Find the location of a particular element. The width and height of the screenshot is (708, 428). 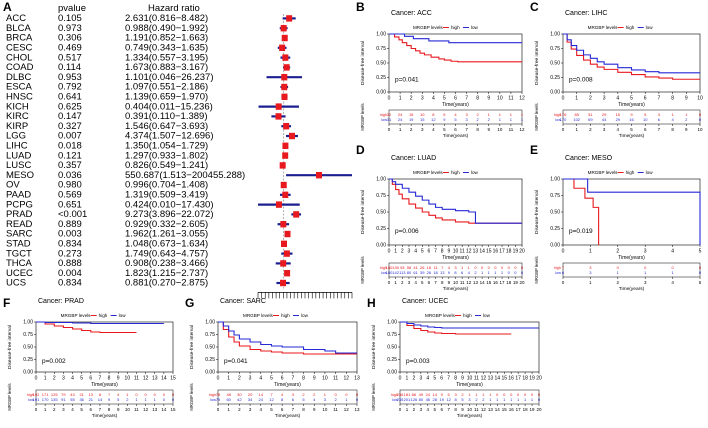

km-legend-high-label: high is located at coordinates (467, 315).